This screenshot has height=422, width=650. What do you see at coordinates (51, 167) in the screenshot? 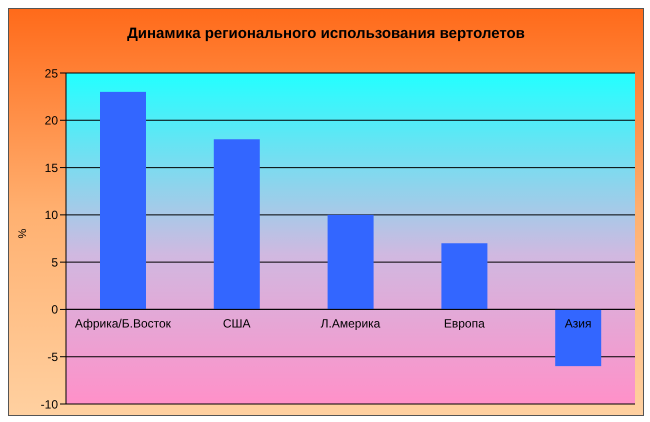
I see `y-tick-label: 15` at bounding box center [51, 167].